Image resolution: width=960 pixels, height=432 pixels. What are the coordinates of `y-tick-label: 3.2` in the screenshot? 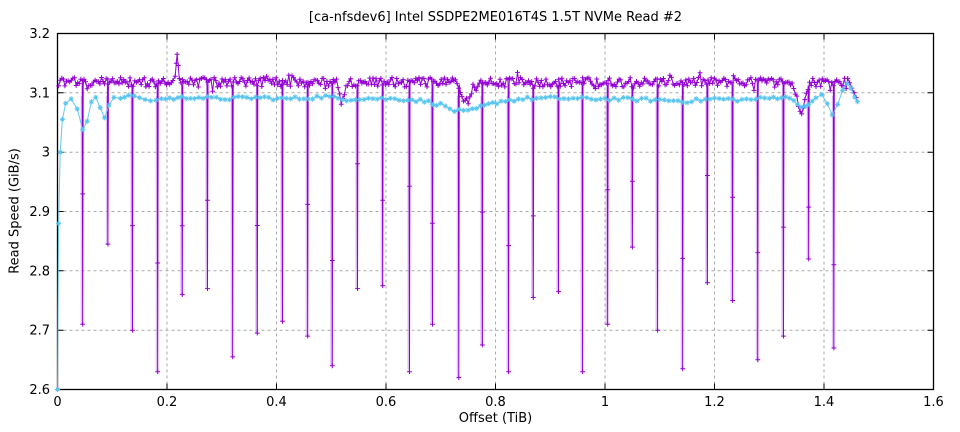 It's located at (39, 34).